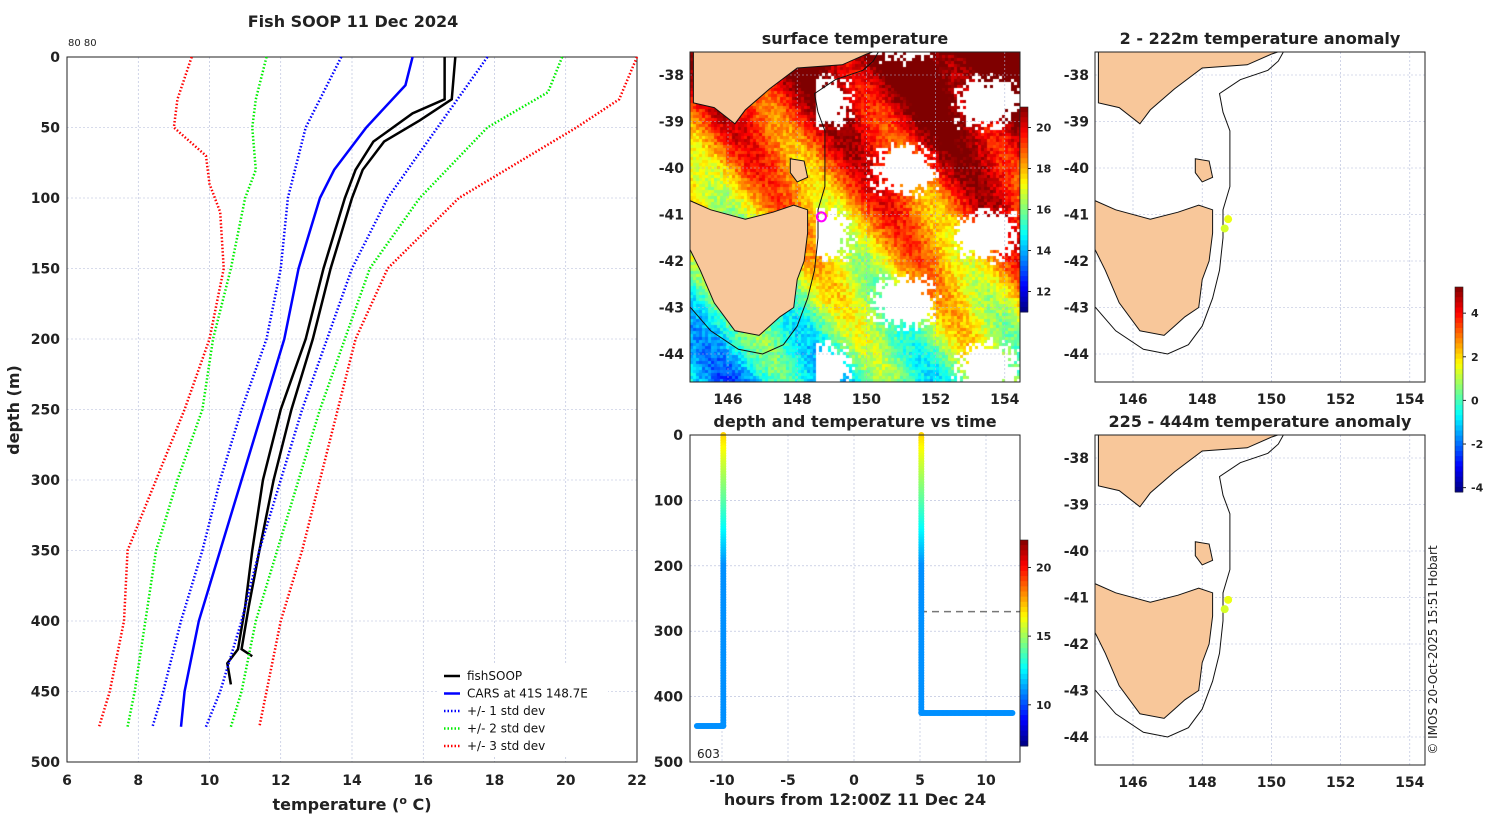  I want to click on time-plot-title: depth and temperature vs time, so click(854, 421).